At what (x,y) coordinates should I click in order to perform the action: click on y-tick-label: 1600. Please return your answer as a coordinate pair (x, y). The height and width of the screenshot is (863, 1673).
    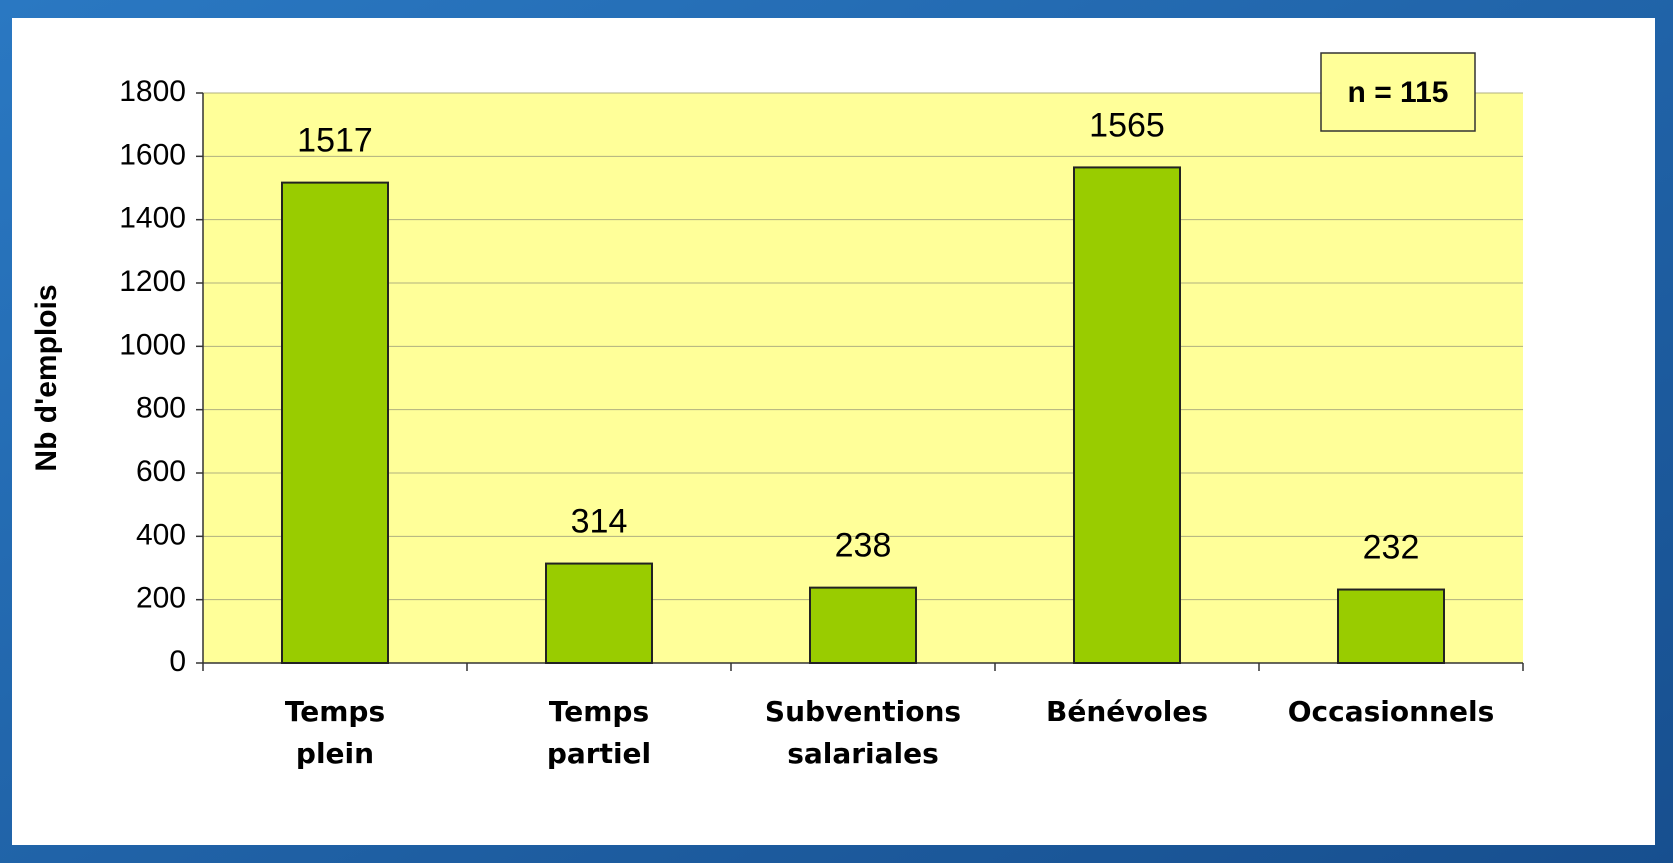
    Looking at the image, I should click on (152, 154).